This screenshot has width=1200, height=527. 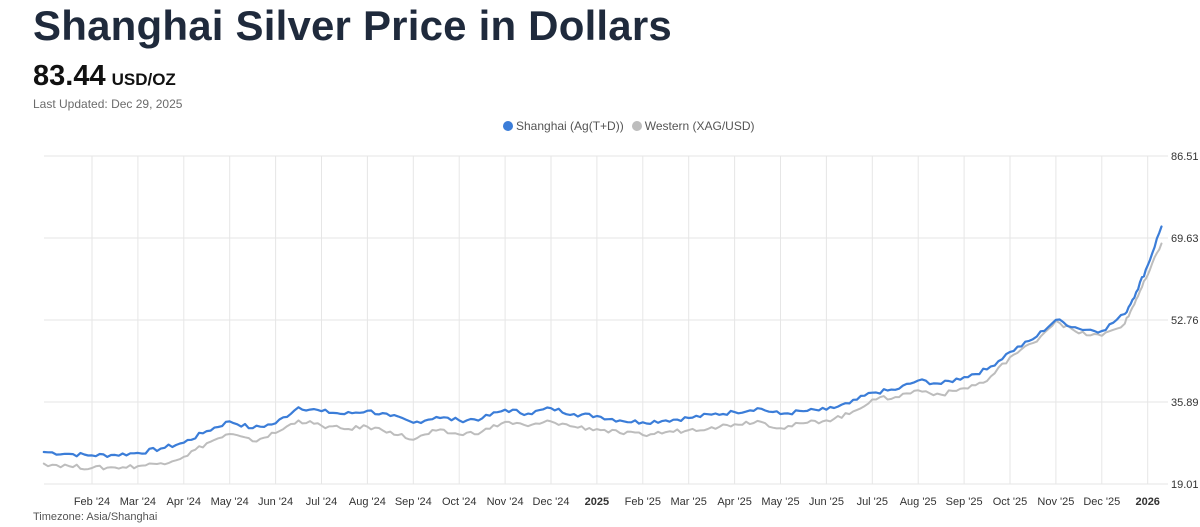 What do you see at coordinates (1101, 502) in the screenshot?
I see `x-tick-label: Dec '25` at bounding box center [1101, 502].